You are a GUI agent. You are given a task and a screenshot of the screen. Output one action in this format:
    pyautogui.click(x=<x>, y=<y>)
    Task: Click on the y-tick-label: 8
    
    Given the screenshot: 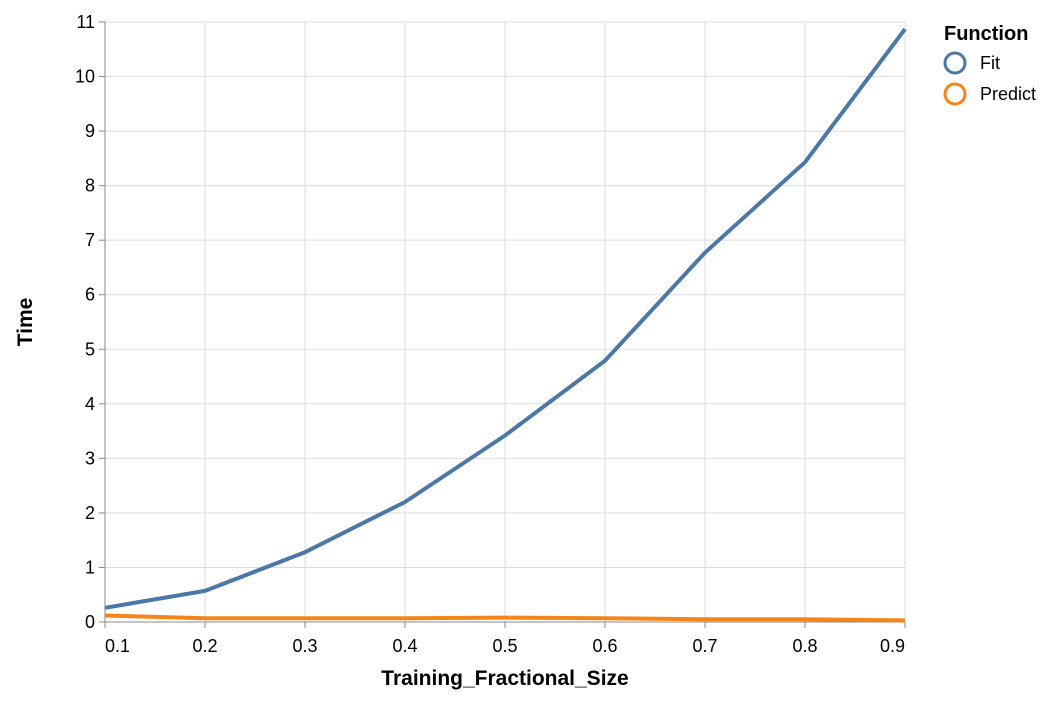 What is the action you would take?
    pyautogui.click(x=90, y=186)
    